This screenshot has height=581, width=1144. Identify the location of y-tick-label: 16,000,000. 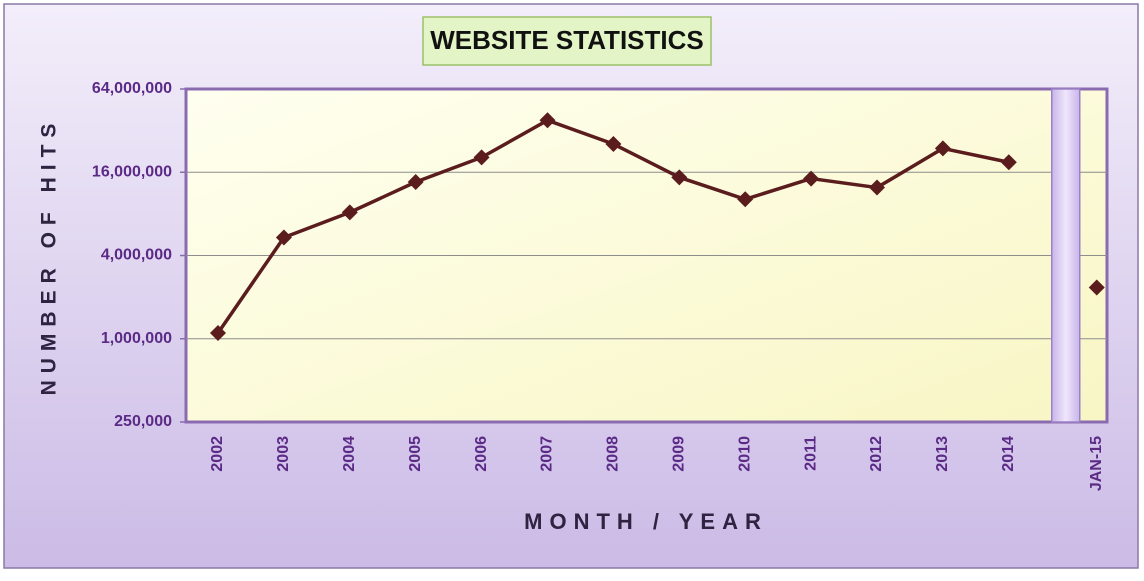
(132, 171).